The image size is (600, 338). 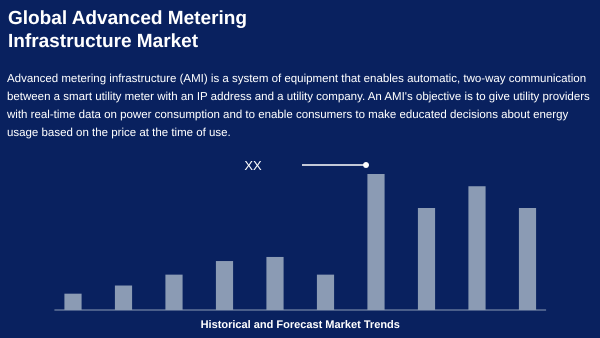 I want to click on text: Historical and Forecast Market Trends, so click(x=300, y=325).